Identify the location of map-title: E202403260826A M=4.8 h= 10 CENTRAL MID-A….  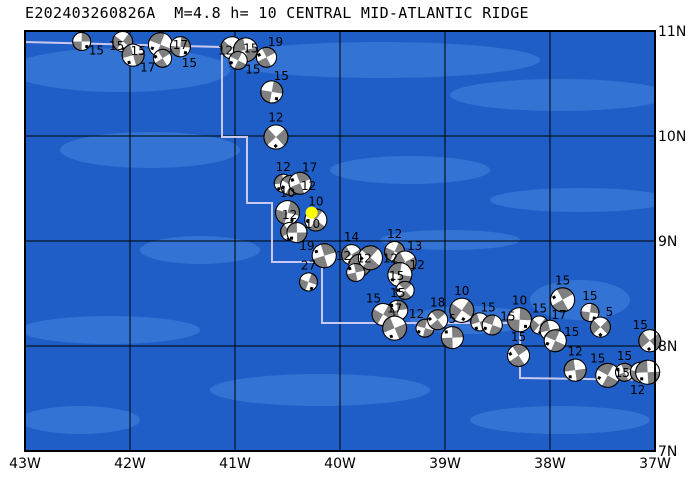
(277, 13).